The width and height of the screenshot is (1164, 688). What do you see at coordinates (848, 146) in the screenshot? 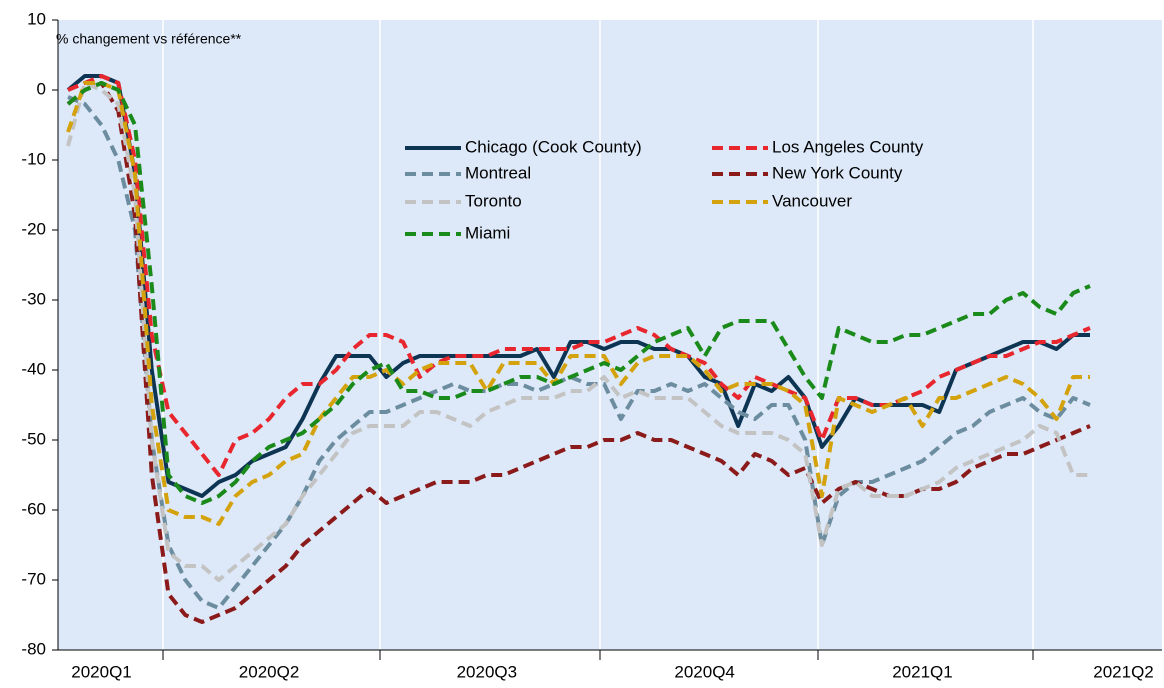
I see `legend-label: Los Angeles County` at bounding box center [848, 146].